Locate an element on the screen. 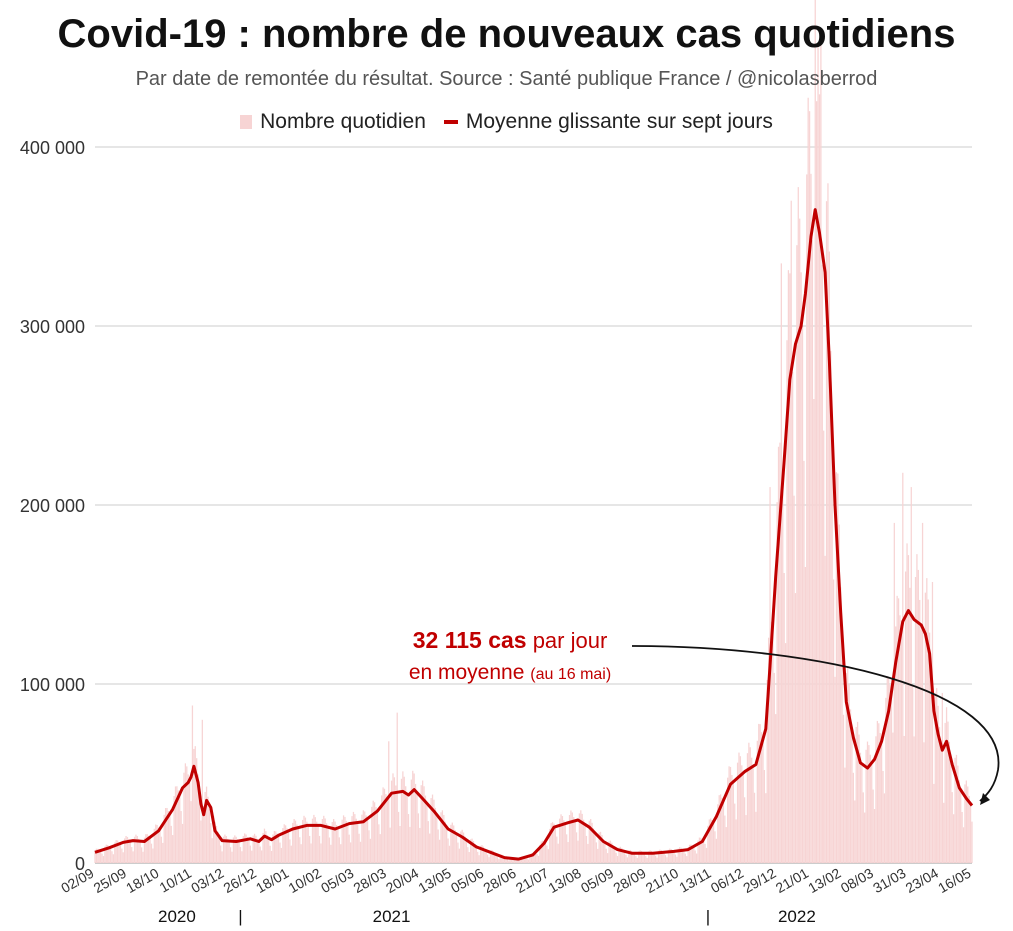 This screenshot has width=1013, height=931. x-tick-label: 16/05 is located at coordinates (954, 880).